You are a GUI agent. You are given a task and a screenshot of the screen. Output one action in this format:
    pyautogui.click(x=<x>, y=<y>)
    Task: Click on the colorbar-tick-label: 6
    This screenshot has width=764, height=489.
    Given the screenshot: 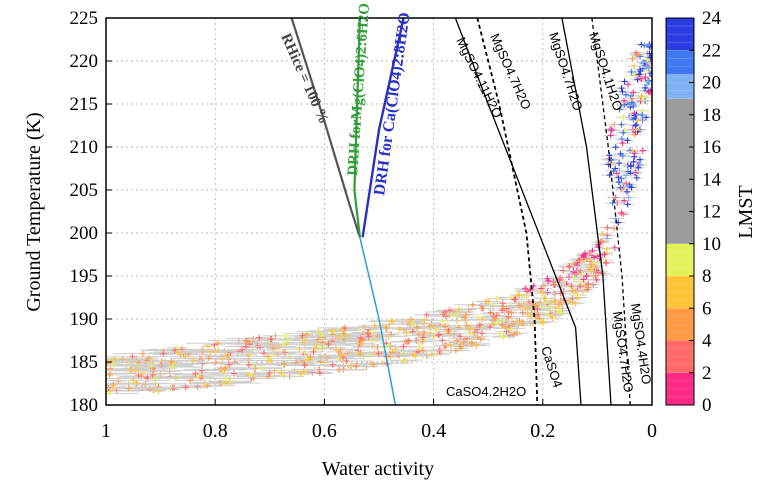 What is the action you would take?
    pyautogui.click(x=707, y=308)
    